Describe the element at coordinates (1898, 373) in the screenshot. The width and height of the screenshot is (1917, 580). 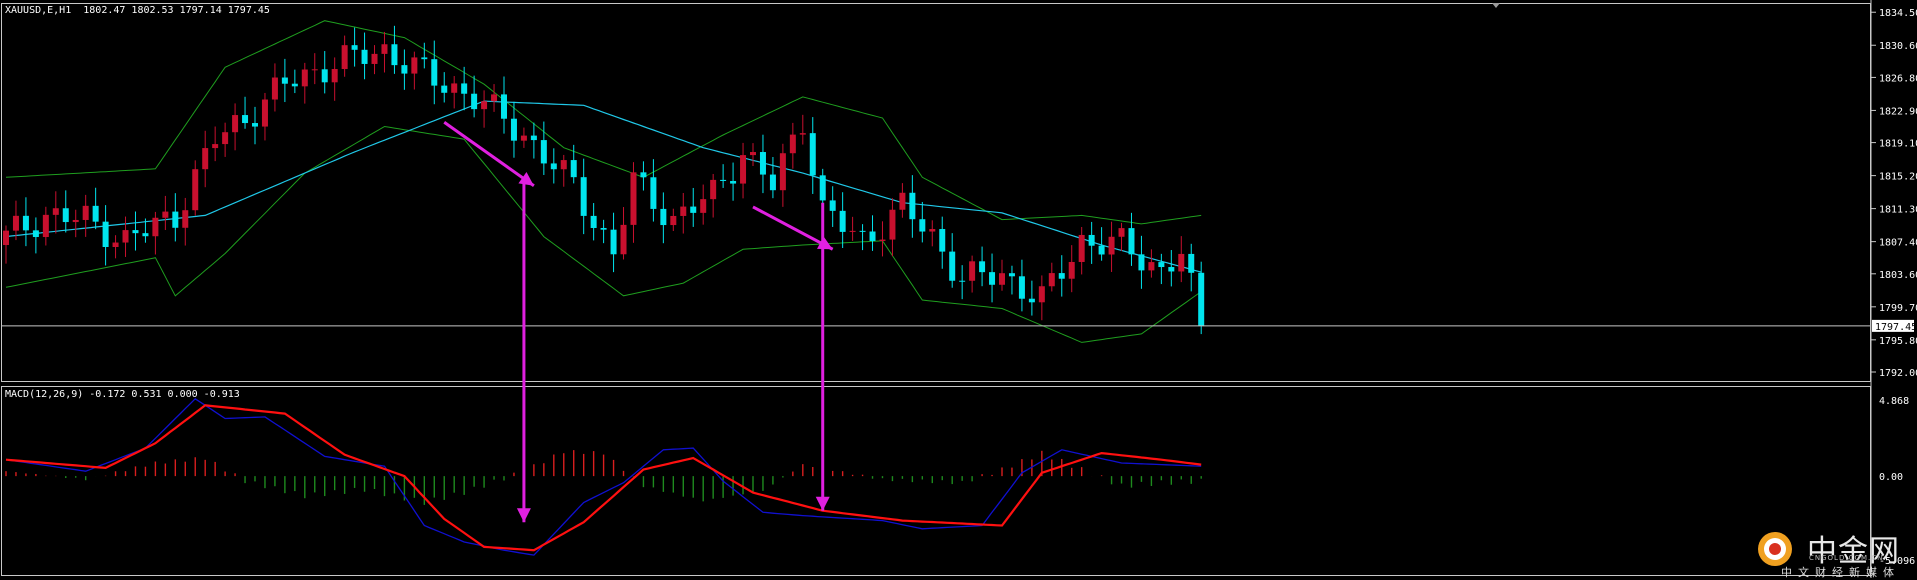
I see `price-tick-label: 1792.00` at that location.